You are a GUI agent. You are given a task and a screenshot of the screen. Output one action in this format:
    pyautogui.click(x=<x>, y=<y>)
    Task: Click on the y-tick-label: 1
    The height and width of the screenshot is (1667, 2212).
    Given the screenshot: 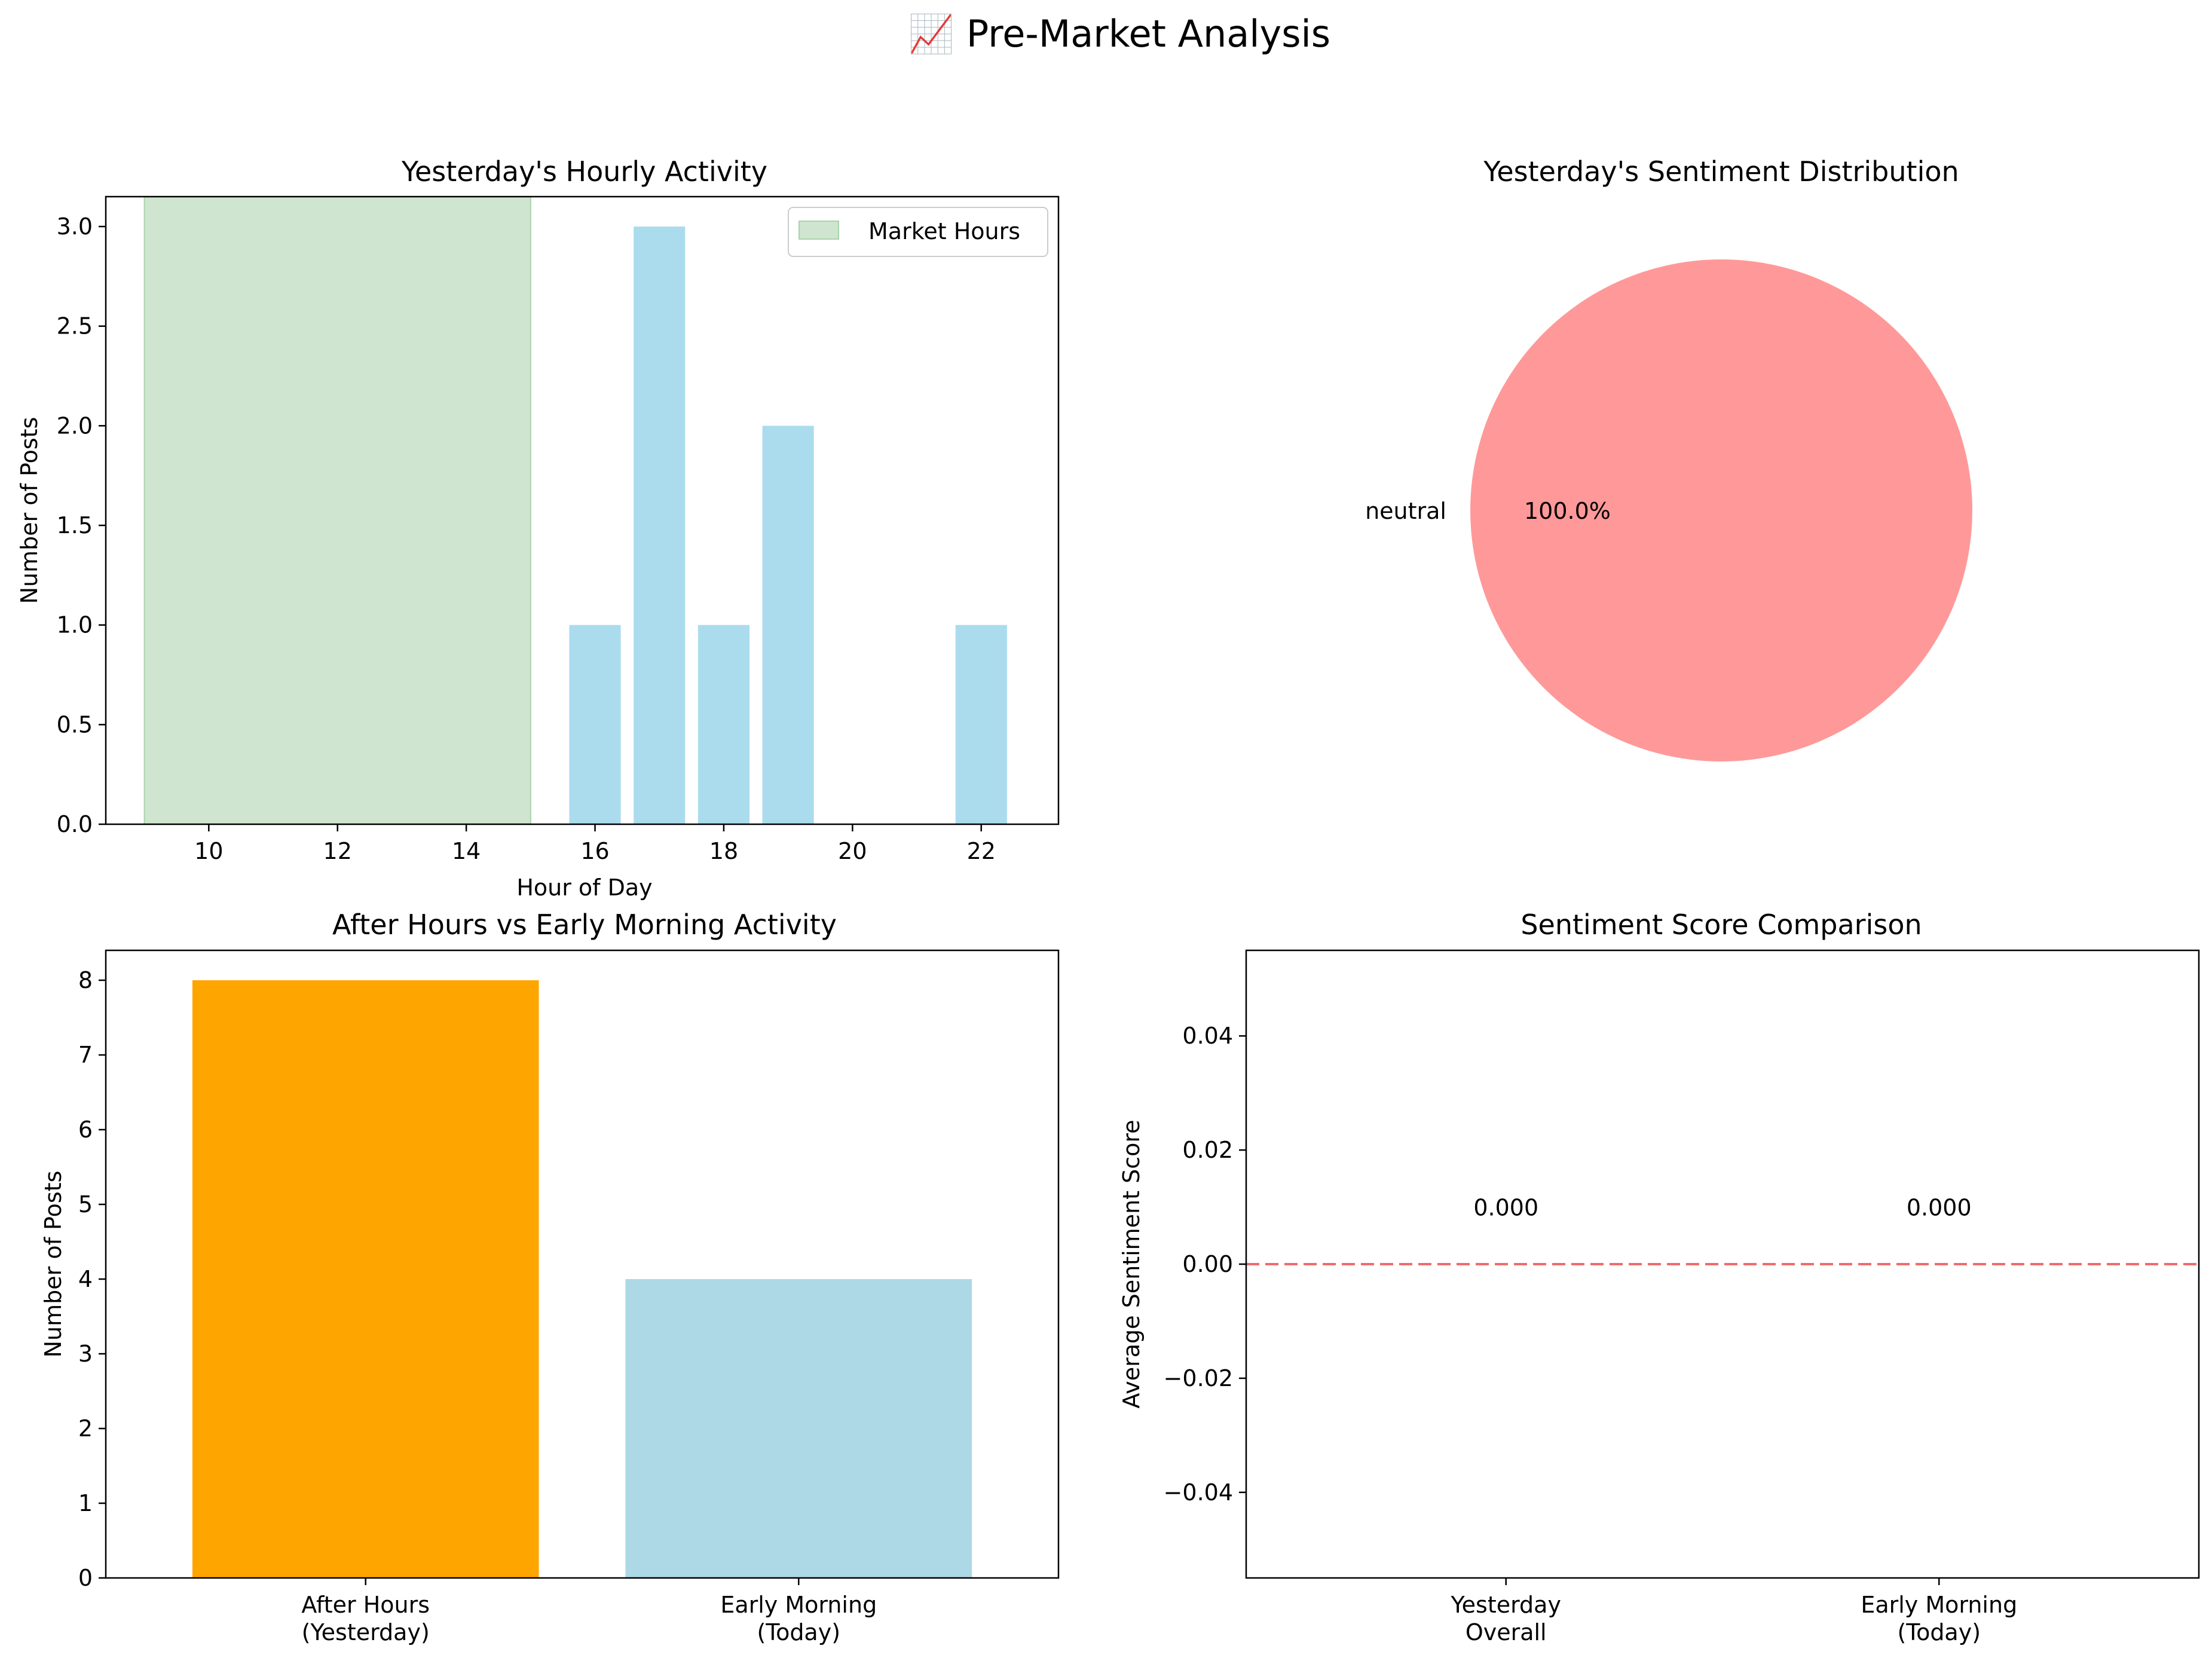 What is the action you would take?
    pyautogui.click(x=85, y=1503)
    